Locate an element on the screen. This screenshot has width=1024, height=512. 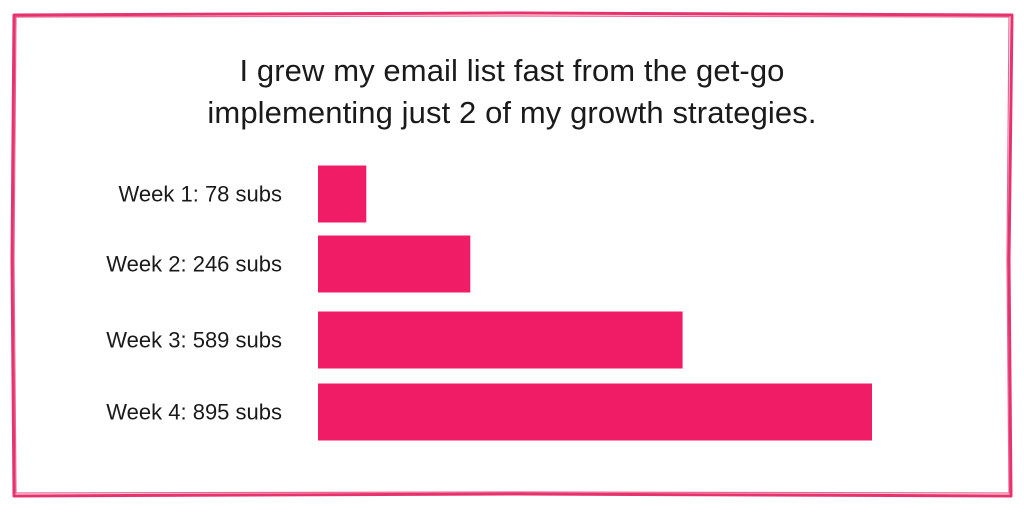
bar-label-week-1: Week 1: 78 subs is located at coordinates (200, 194).